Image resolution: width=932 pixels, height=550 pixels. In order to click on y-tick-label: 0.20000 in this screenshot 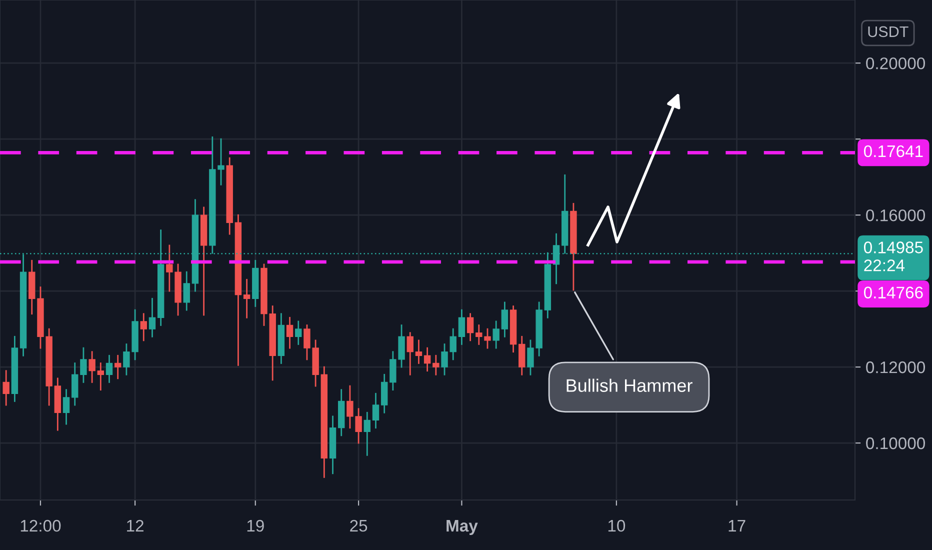, I will do `click(896, 63)`.